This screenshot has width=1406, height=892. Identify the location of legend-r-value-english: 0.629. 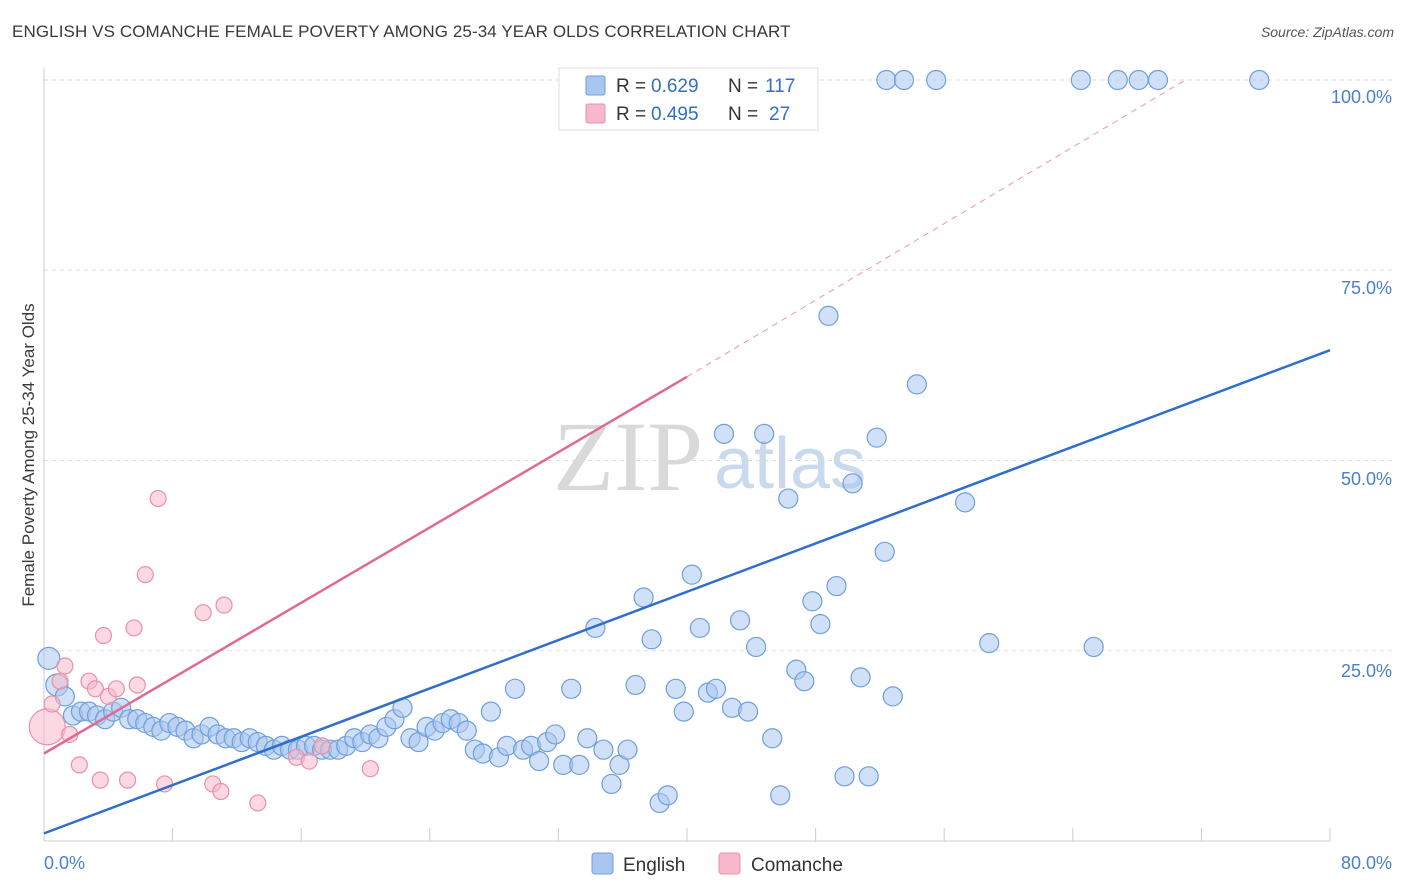
(675, 86).